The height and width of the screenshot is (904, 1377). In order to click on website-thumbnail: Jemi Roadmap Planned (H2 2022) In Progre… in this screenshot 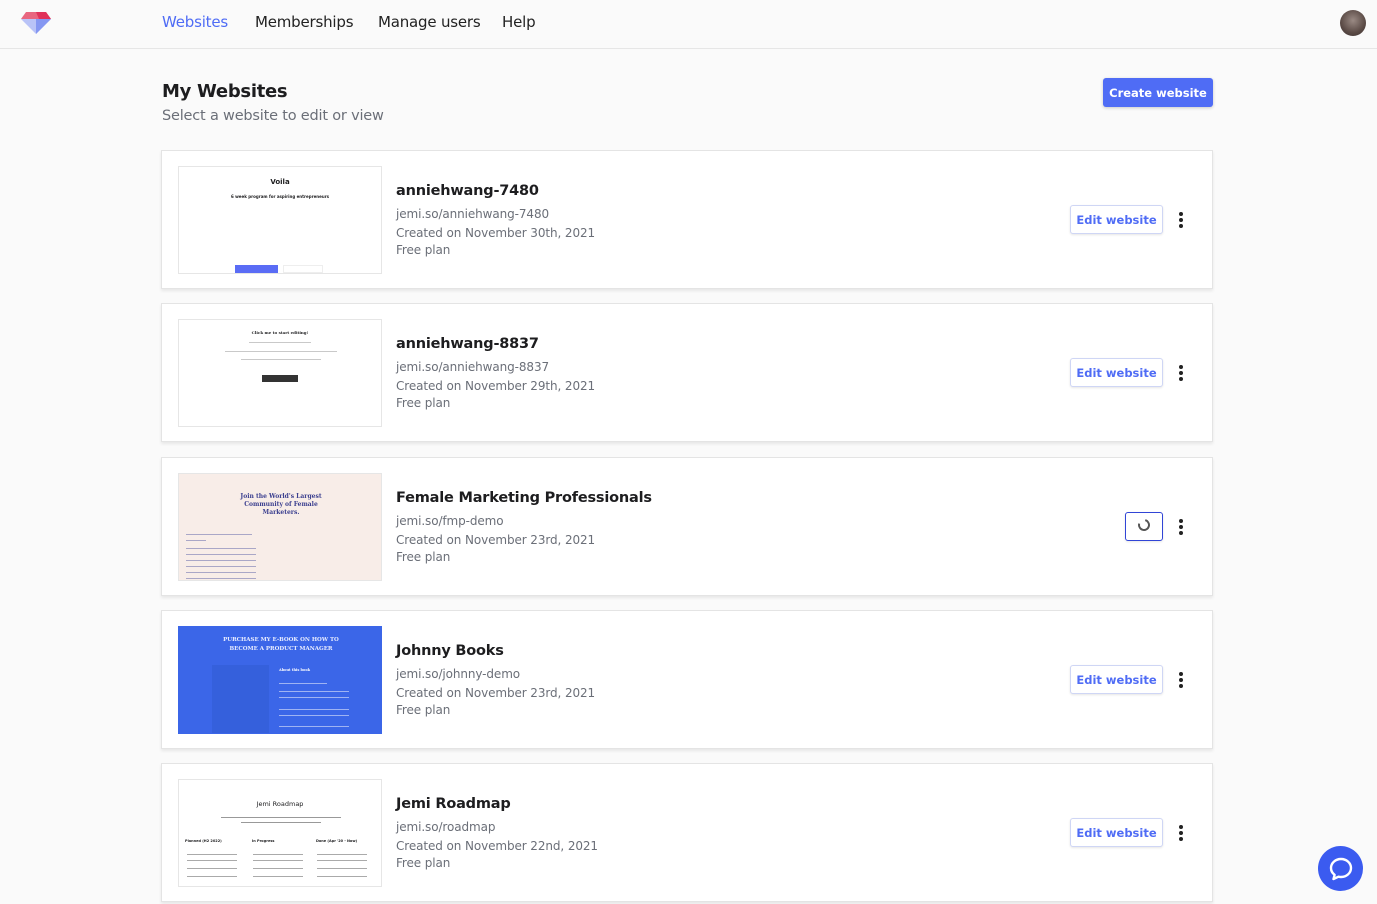, I will do `click(280, 833)`.